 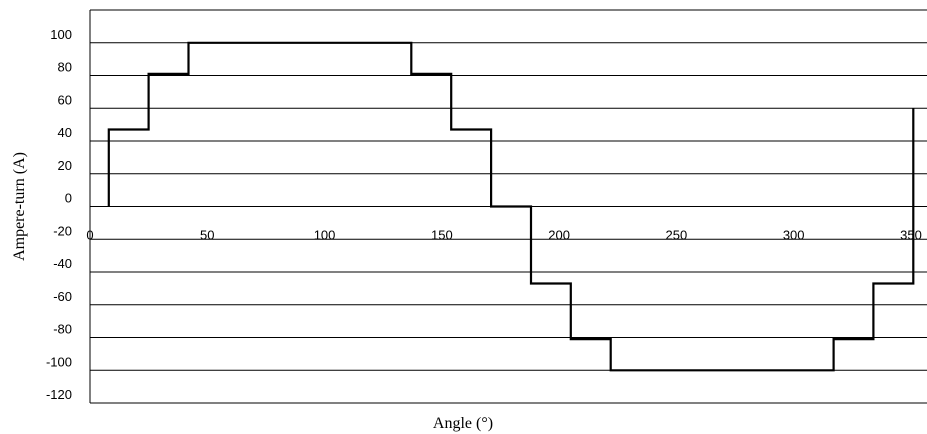 What do you see at coordinates (68, 198) in the screenshot?
I see `y-tick-label: 0` at bounding box center [68, 198].